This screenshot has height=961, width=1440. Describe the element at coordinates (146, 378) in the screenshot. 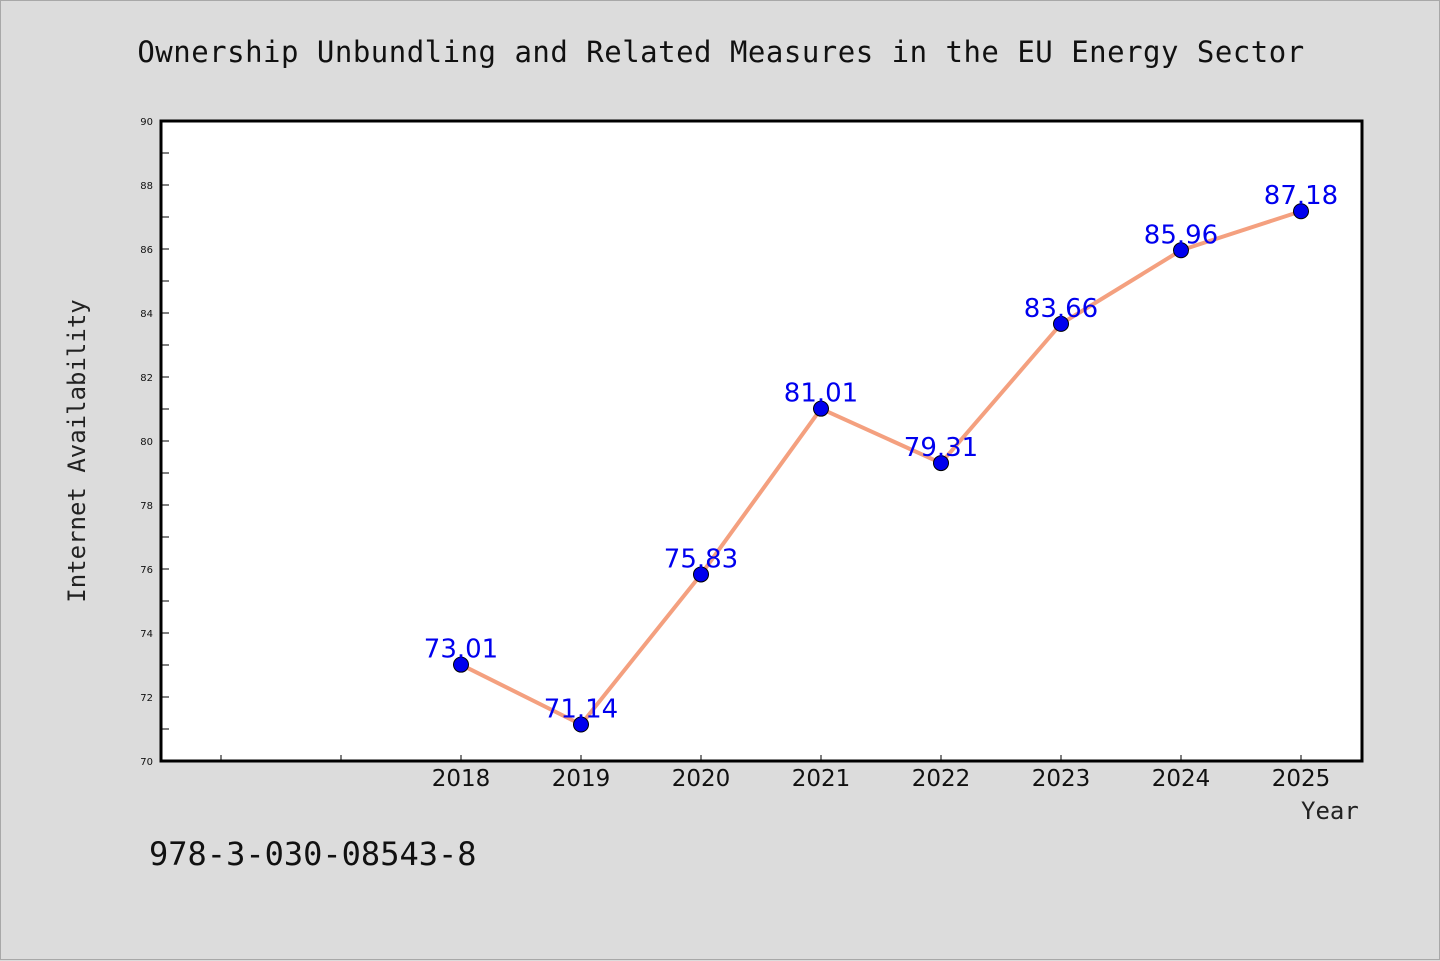

I see `y-tick-label: 82` at that location.